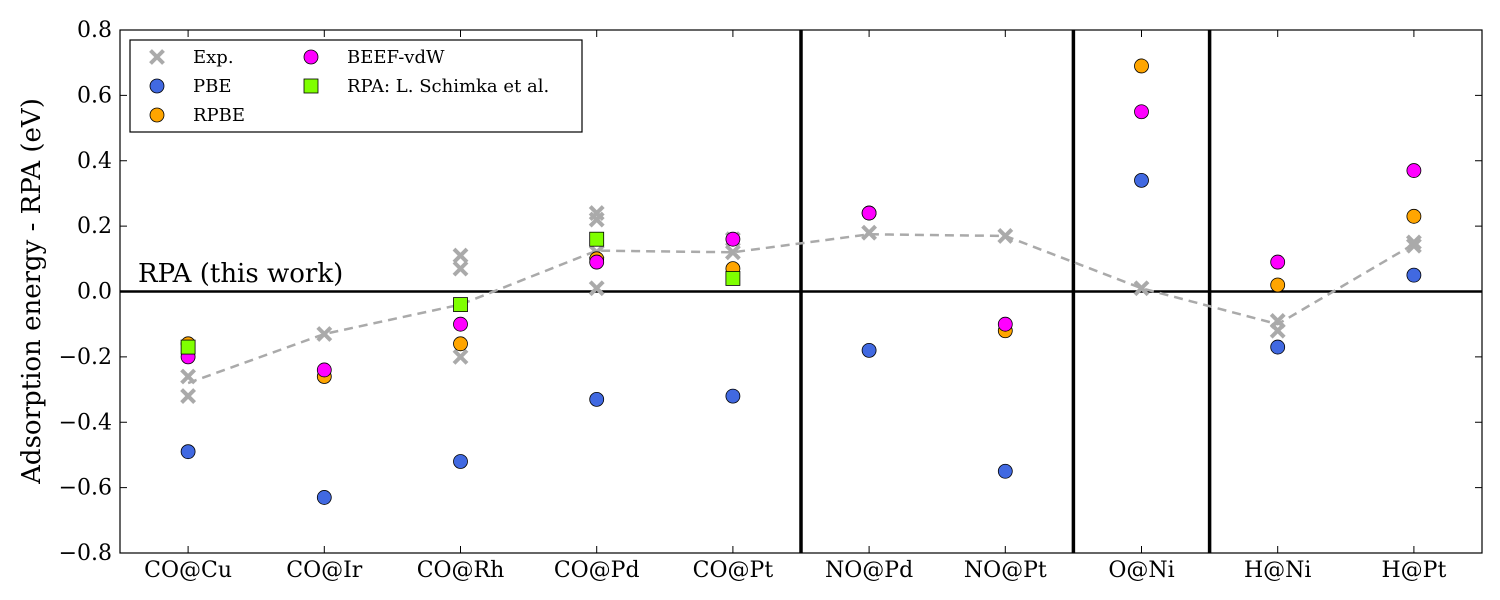 The height and width of the screenshot is (600, 1500). What do you see at coordinates (396, 57) in the screenshot?
I see `legend-label: BEEF-vdW` at bounding box center [396, 57].